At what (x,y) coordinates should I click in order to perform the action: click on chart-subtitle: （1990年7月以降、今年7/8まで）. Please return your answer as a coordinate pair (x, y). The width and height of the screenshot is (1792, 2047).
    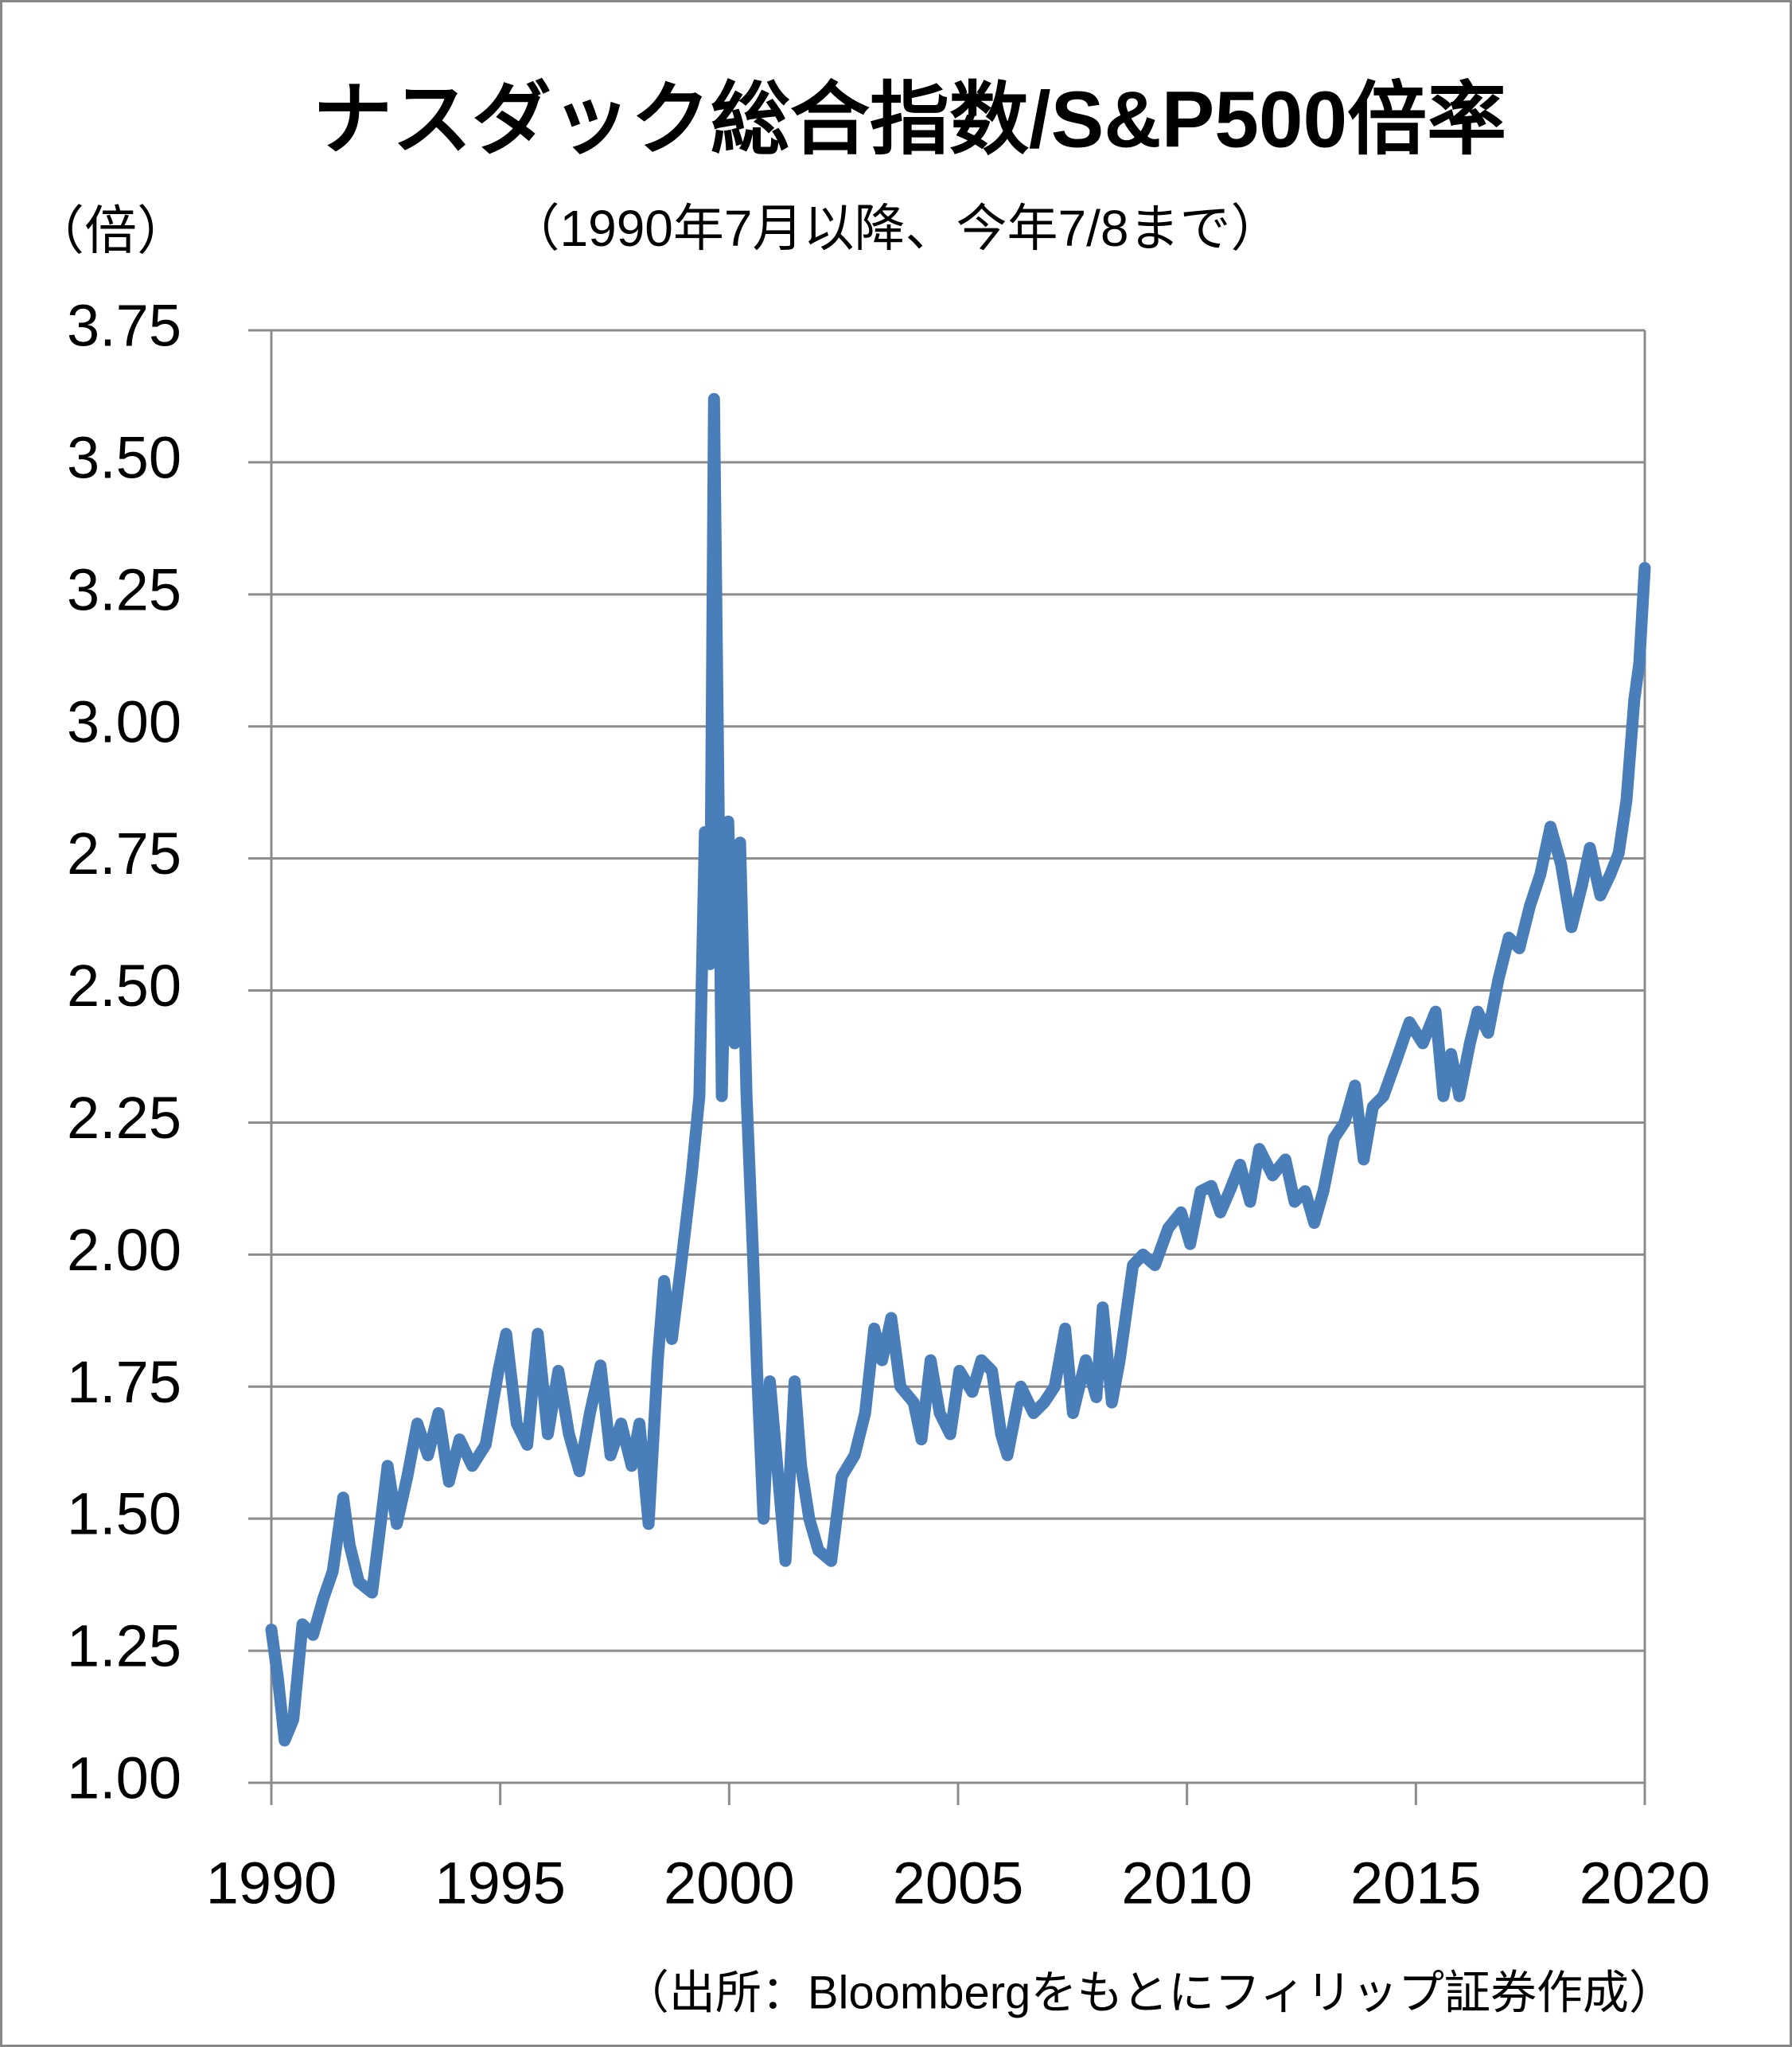
    Looking at the image, I should click on (895, 228).